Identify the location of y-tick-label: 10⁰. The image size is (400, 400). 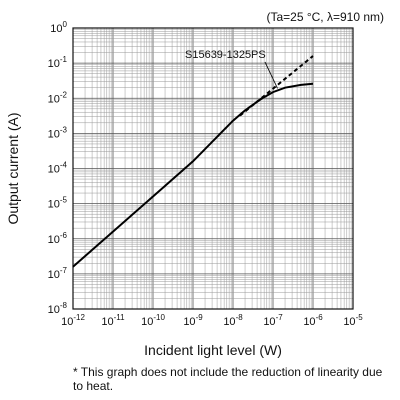
(58, 27).